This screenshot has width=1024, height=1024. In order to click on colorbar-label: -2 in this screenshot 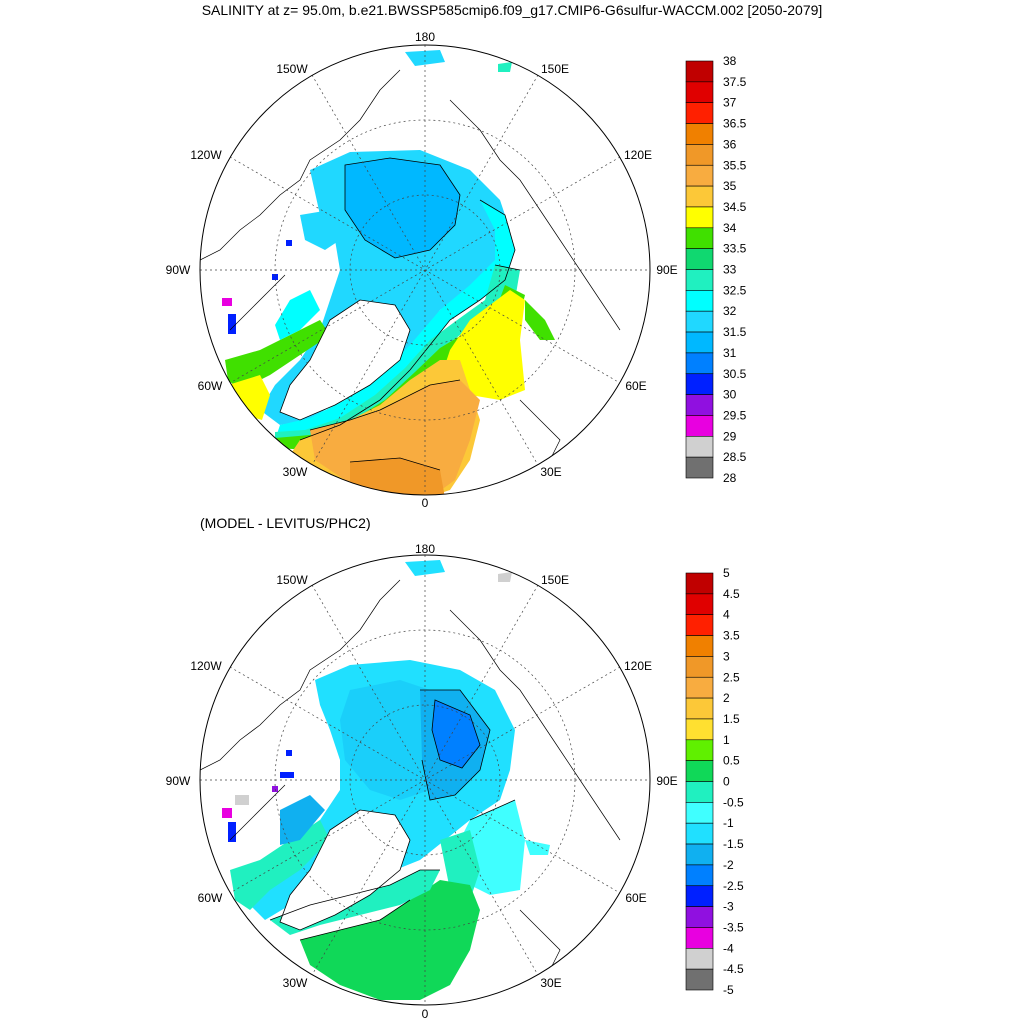, I will do `click(728, 865)`.